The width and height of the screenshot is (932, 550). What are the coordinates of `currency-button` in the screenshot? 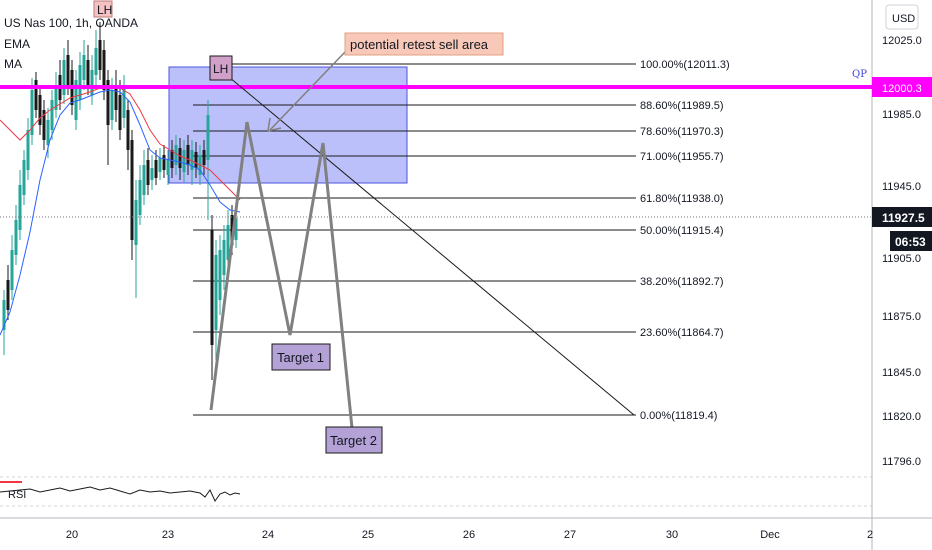 It's located at (902, 17).